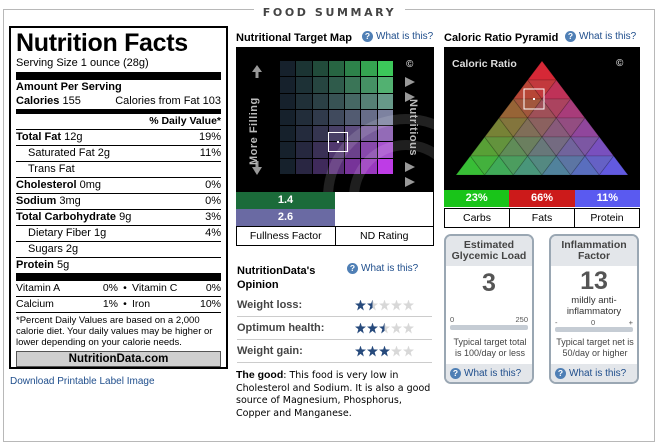 This screenshot has height=446, width=659. I want to click on caloric-pyramid: Caloric Ratio ©, so click(542, 118).